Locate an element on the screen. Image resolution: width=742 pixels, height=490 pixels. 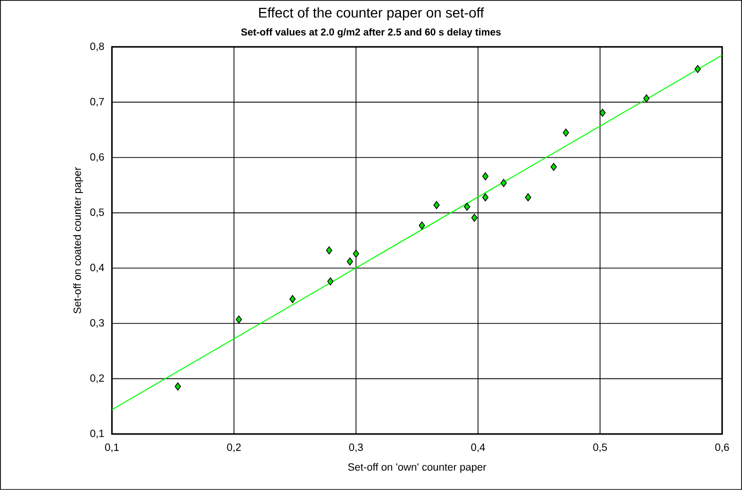
y-axis-title: Set-off on coated counter paper is located at coordinates (78, 240).